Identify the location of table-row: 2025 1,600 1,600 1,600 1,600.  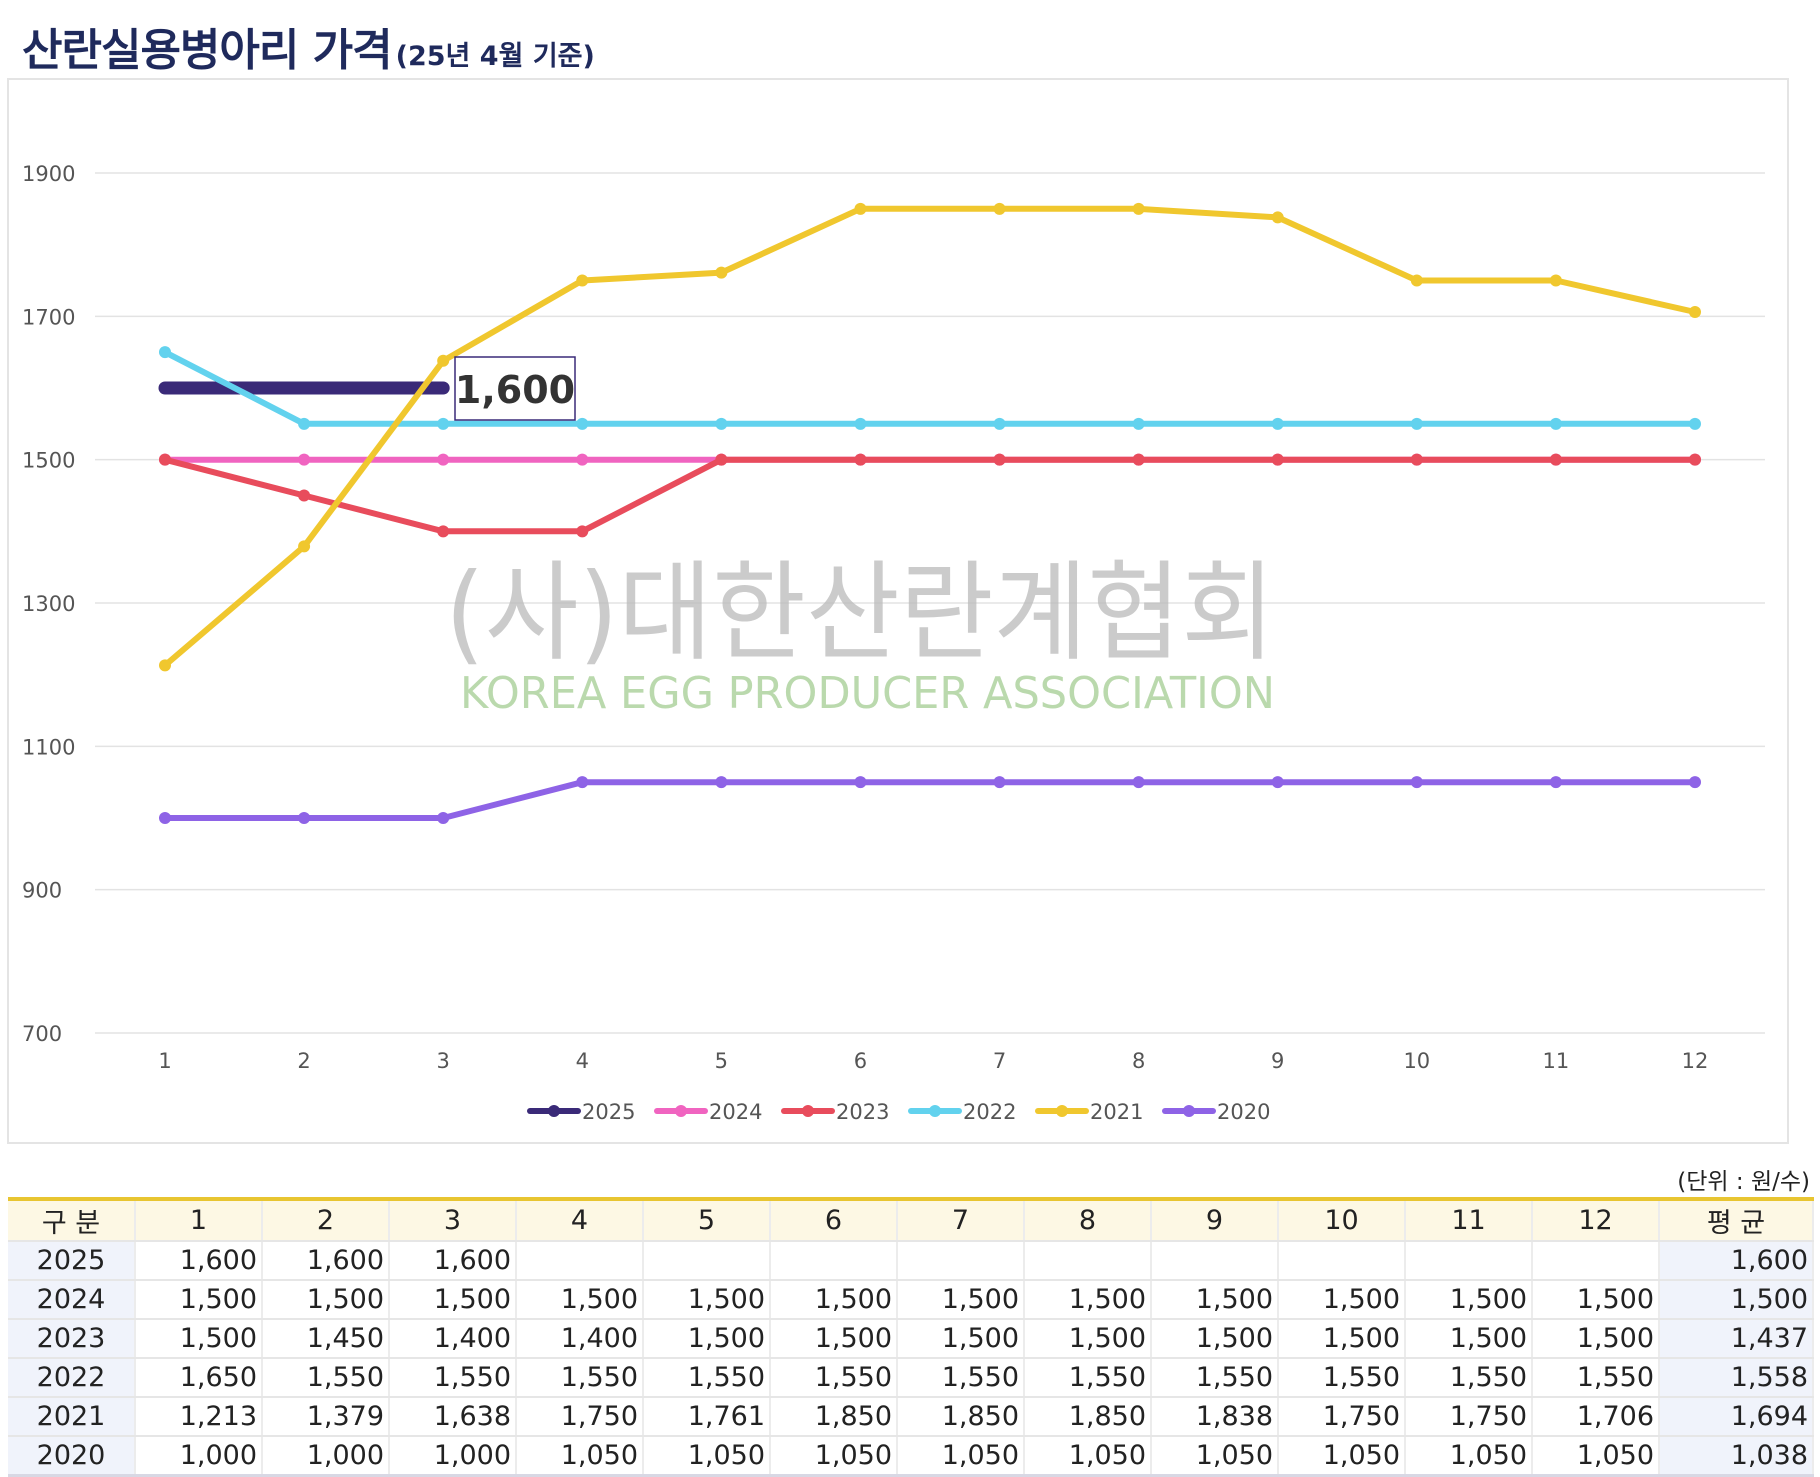
(911, 1261).